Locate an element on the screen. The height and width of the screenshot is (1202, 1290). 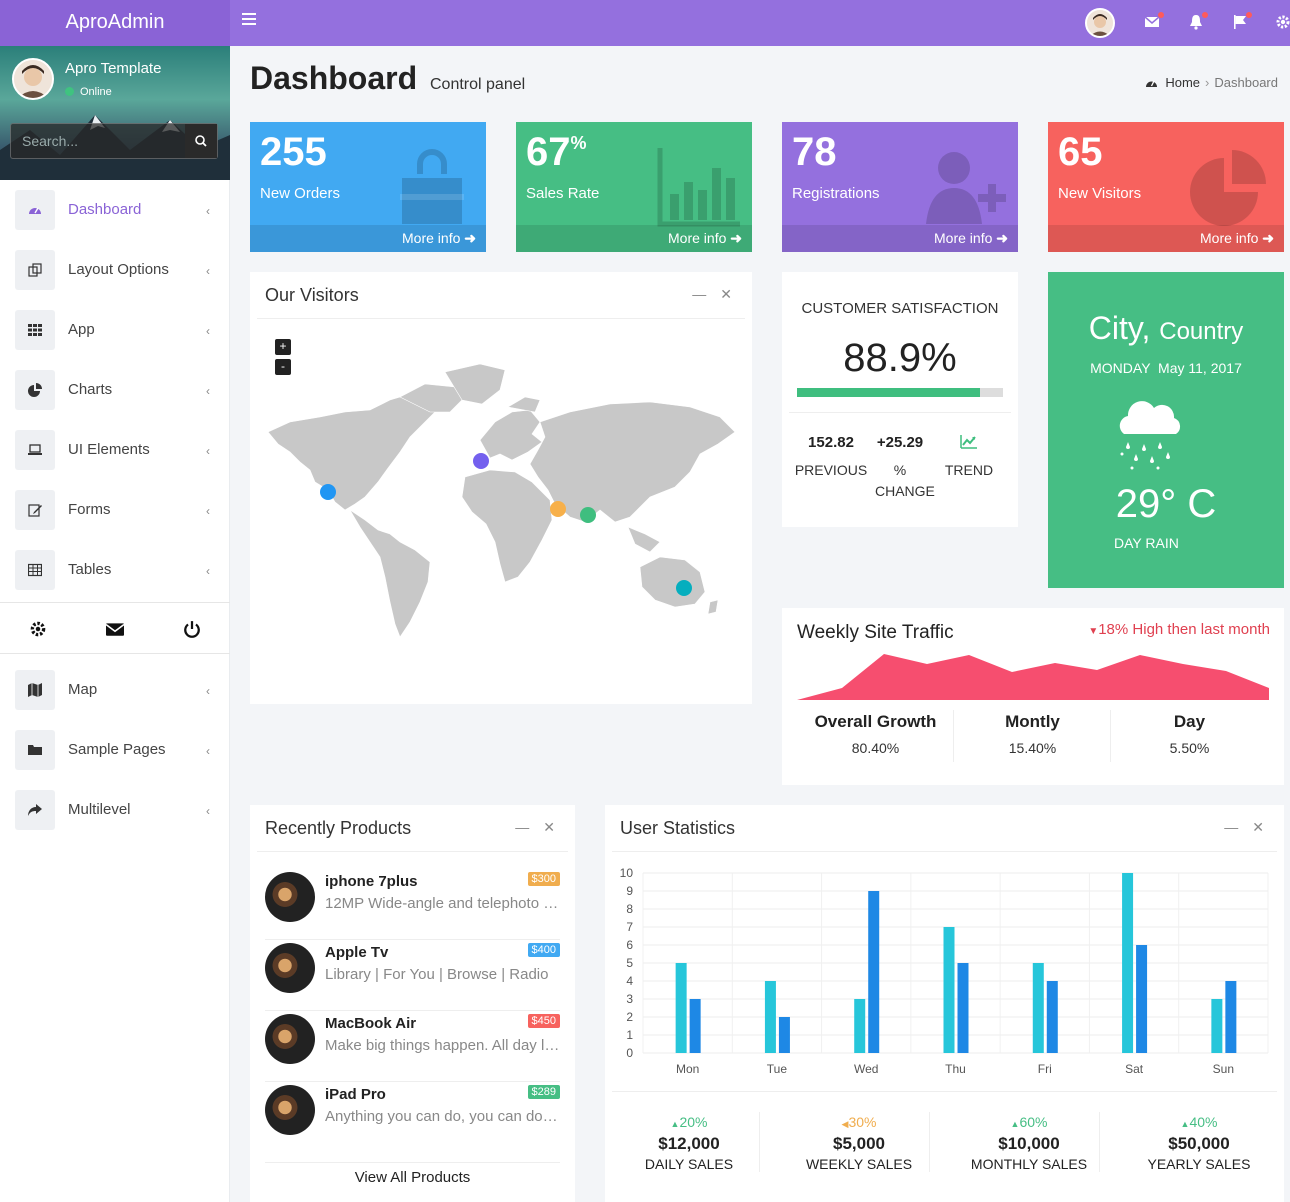
bell-icon is located at coordinates (1198, 22).